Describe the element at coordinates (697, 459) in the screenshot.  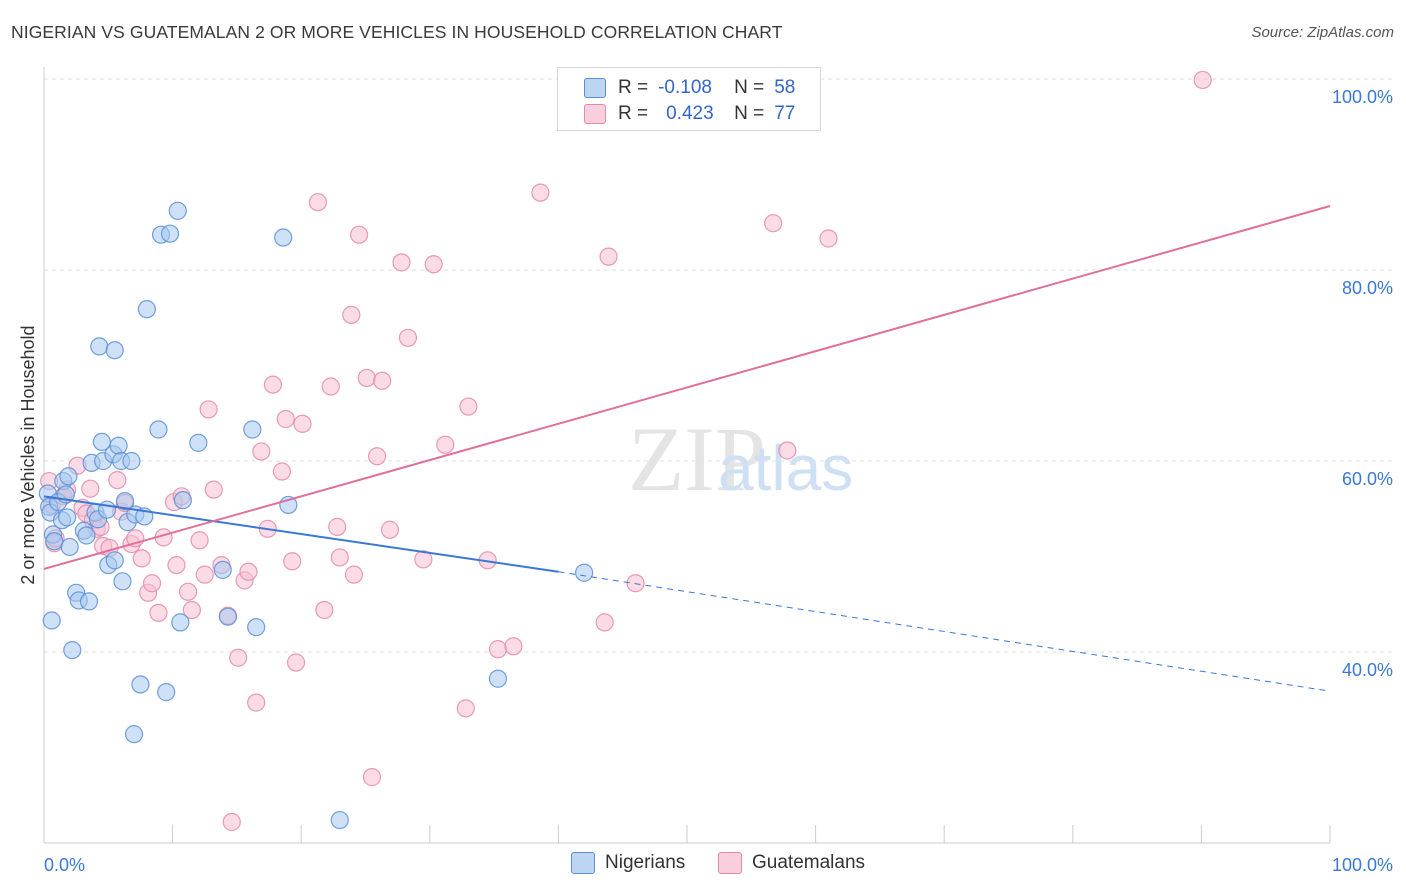
I see `watermark-zip: ZIP` at that location.